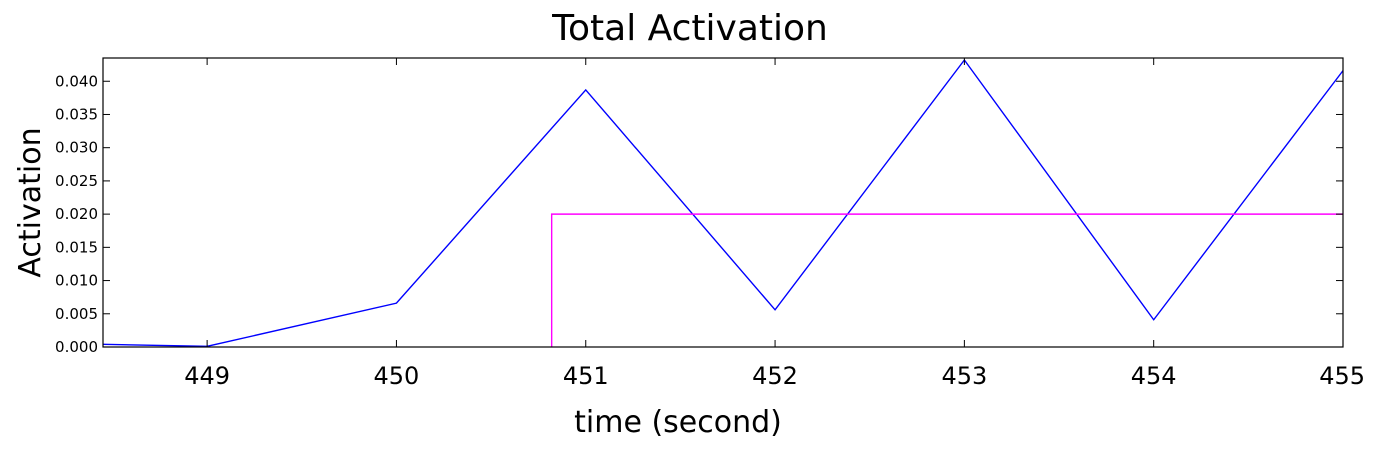  What do you see at coordinates (689, 28) in the screenshot?
I see `chart-title: Total Activation` at bounding box center [689, 28].